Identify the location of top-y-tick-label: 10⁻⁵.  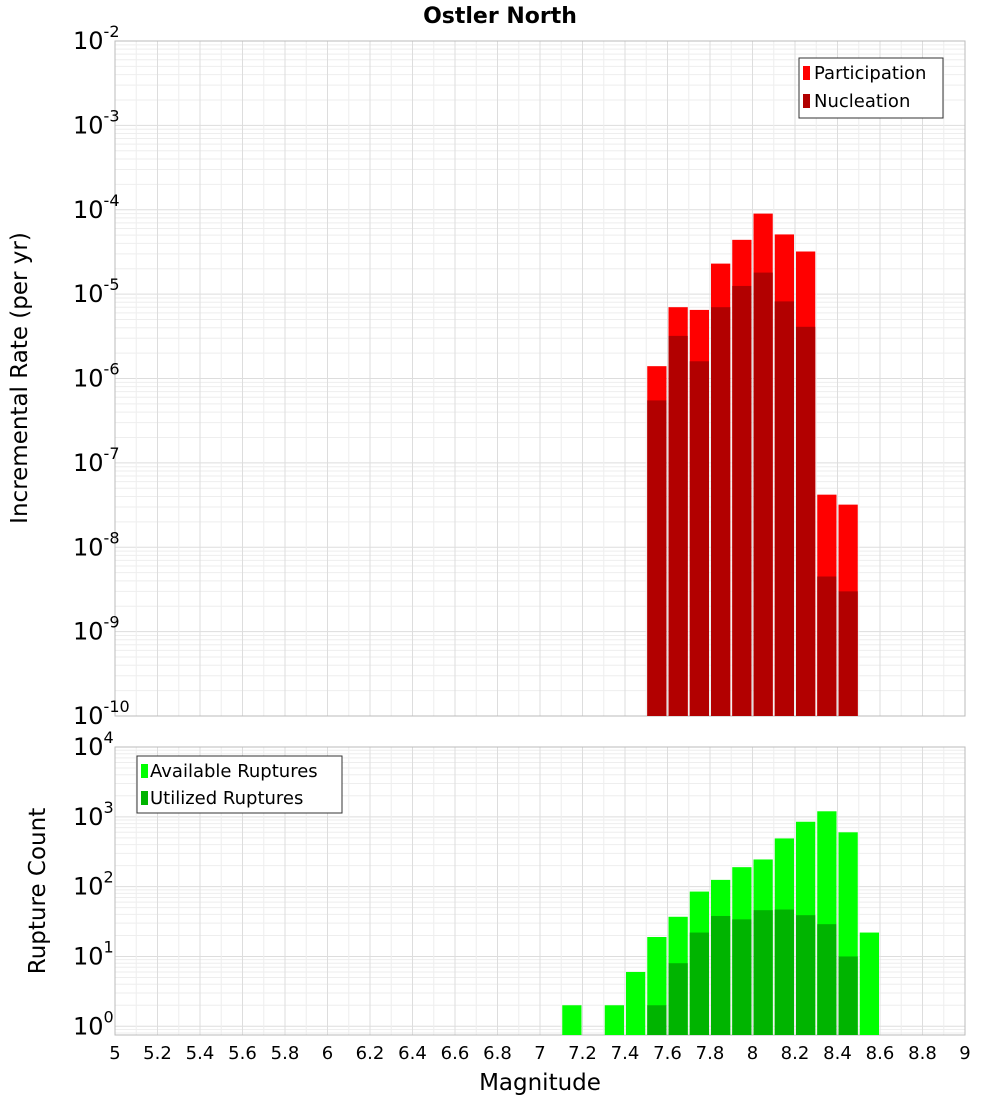
(96, 291).